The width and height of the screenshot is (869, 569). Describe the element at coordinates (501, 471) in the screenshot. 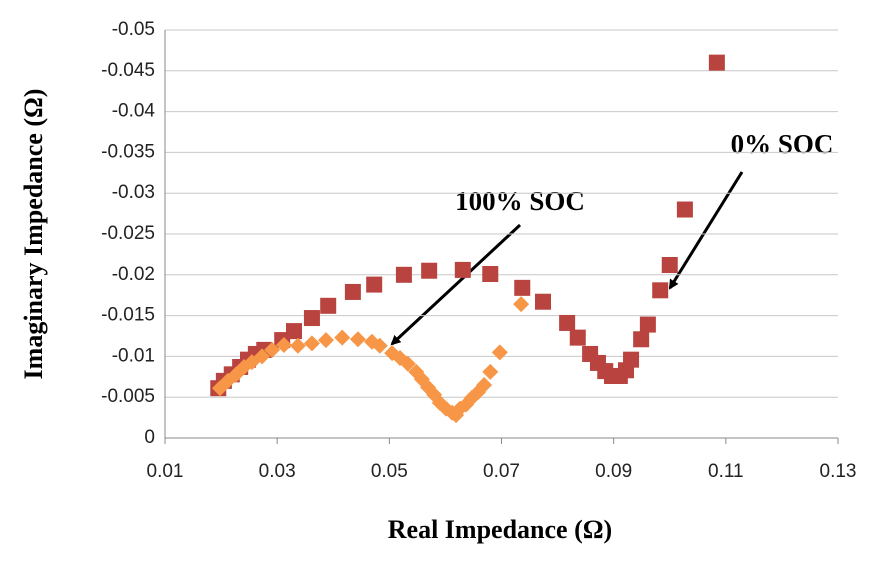

I see `x-tick-label: 0.07` at that location.